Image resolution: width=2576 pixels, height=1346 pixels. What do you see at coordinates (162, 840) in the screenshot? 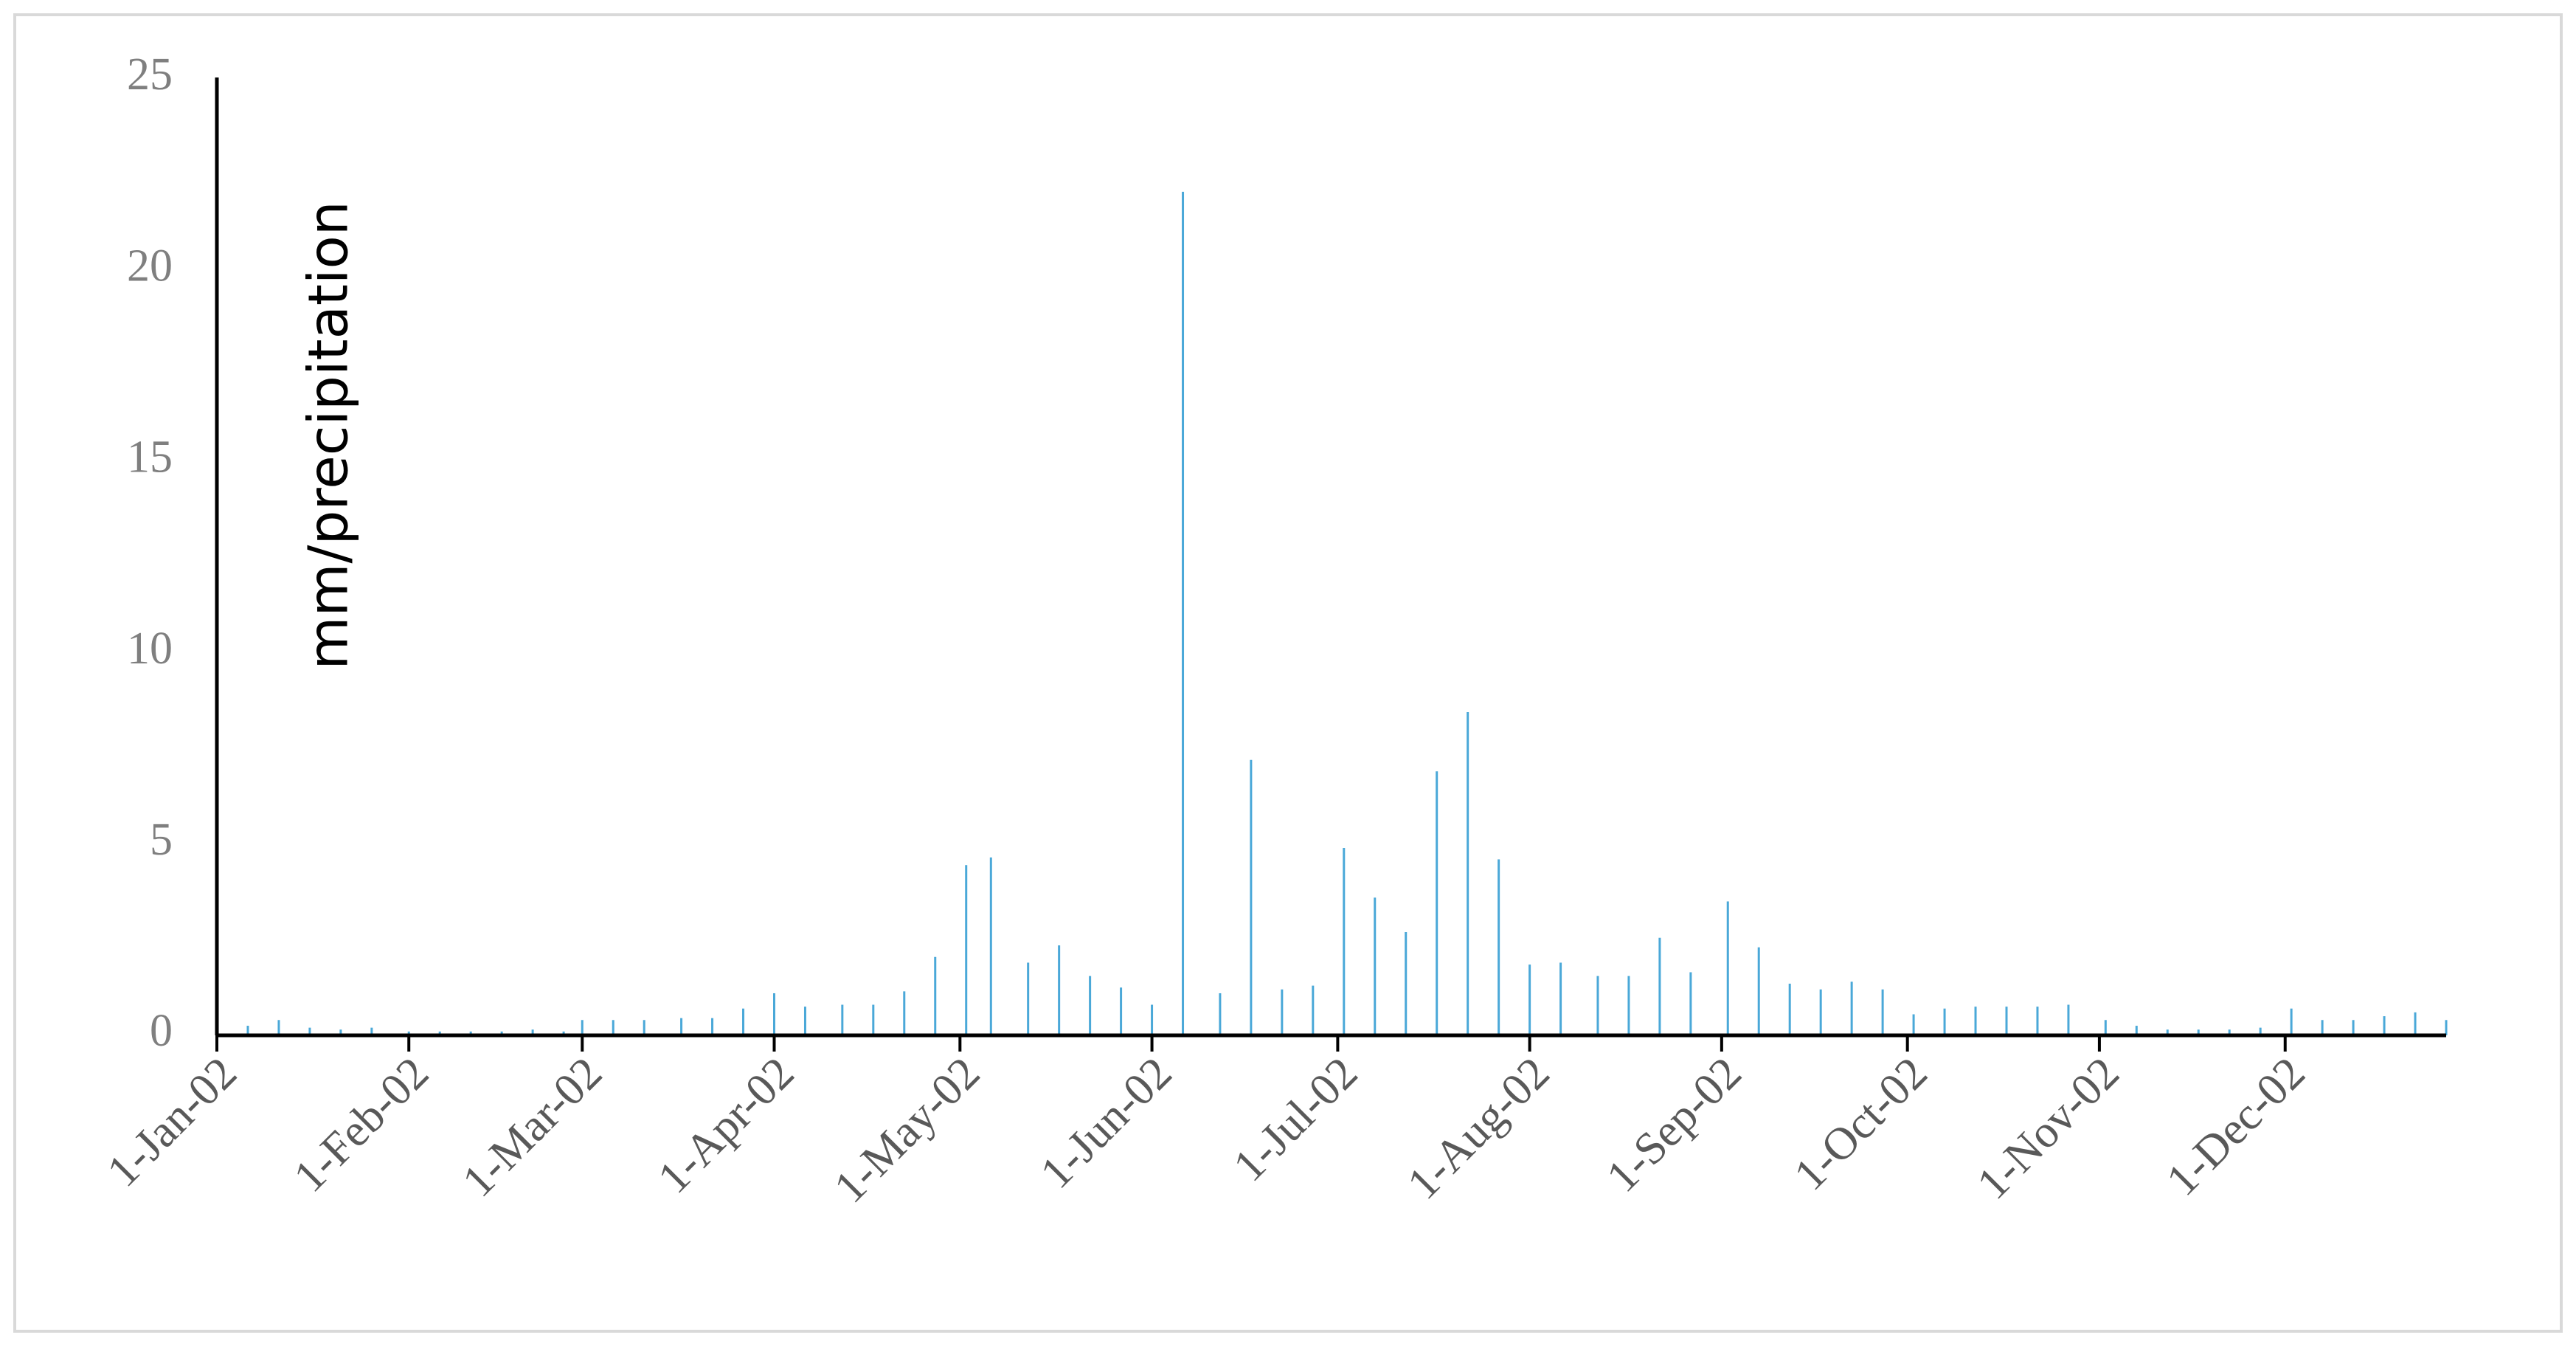
I see `y-tick-label: 5` at bounding box center [162, 840].